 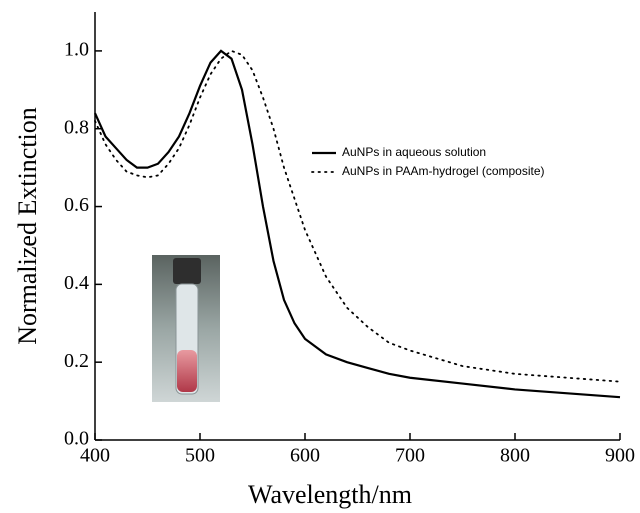 What do you see at coordinates (200, 456) in the screenshot?
I see `x-tick-label: 500` at bounding box center [200, 456].